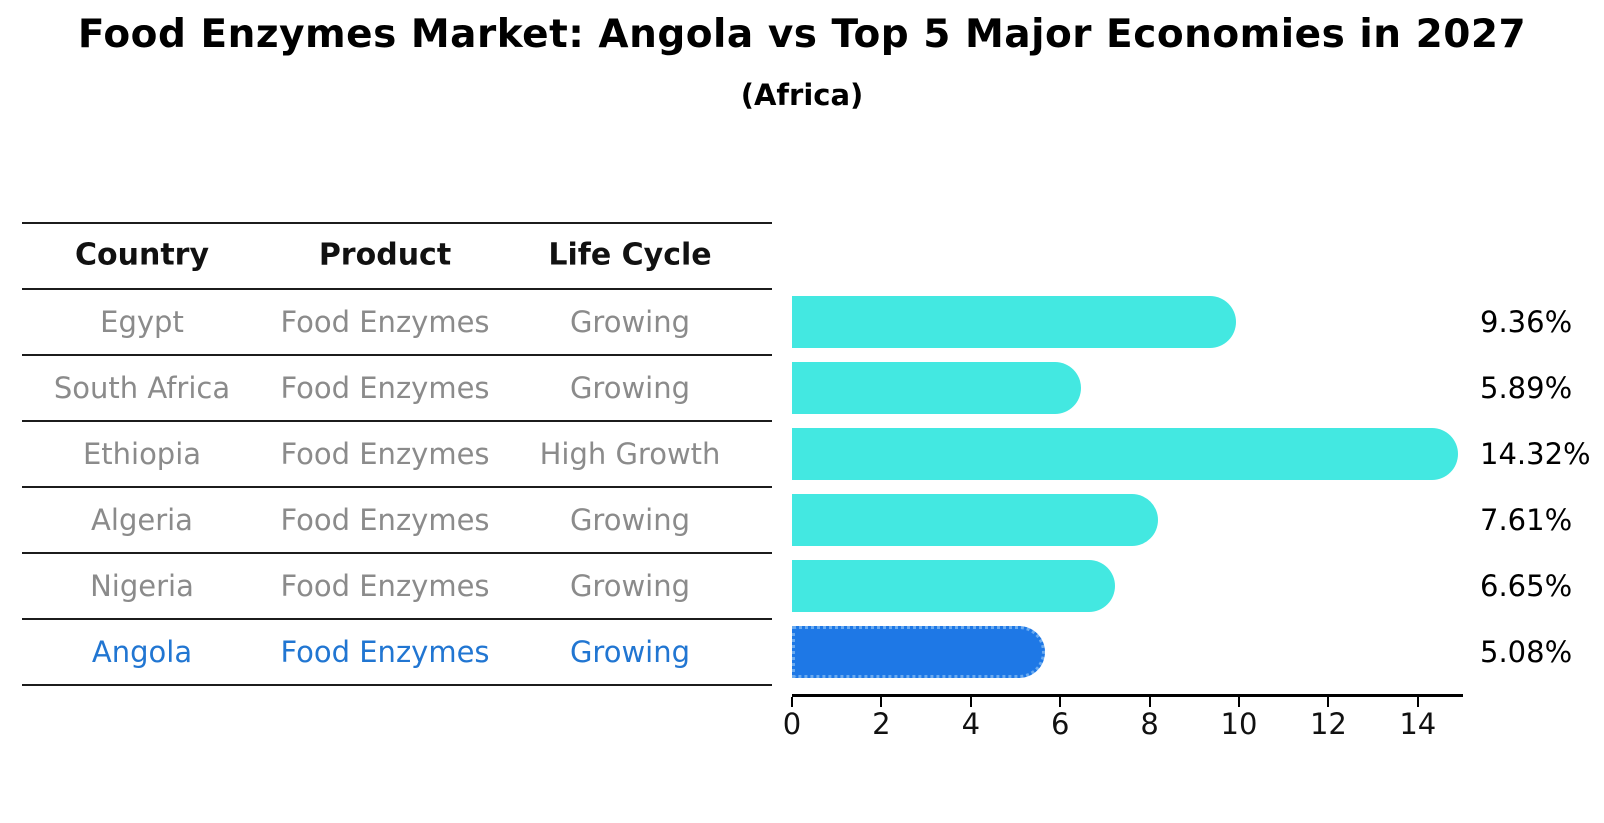 This screenshot has width=1604, height=823. I want to click on table-header-product: Product, so click(385, 255).